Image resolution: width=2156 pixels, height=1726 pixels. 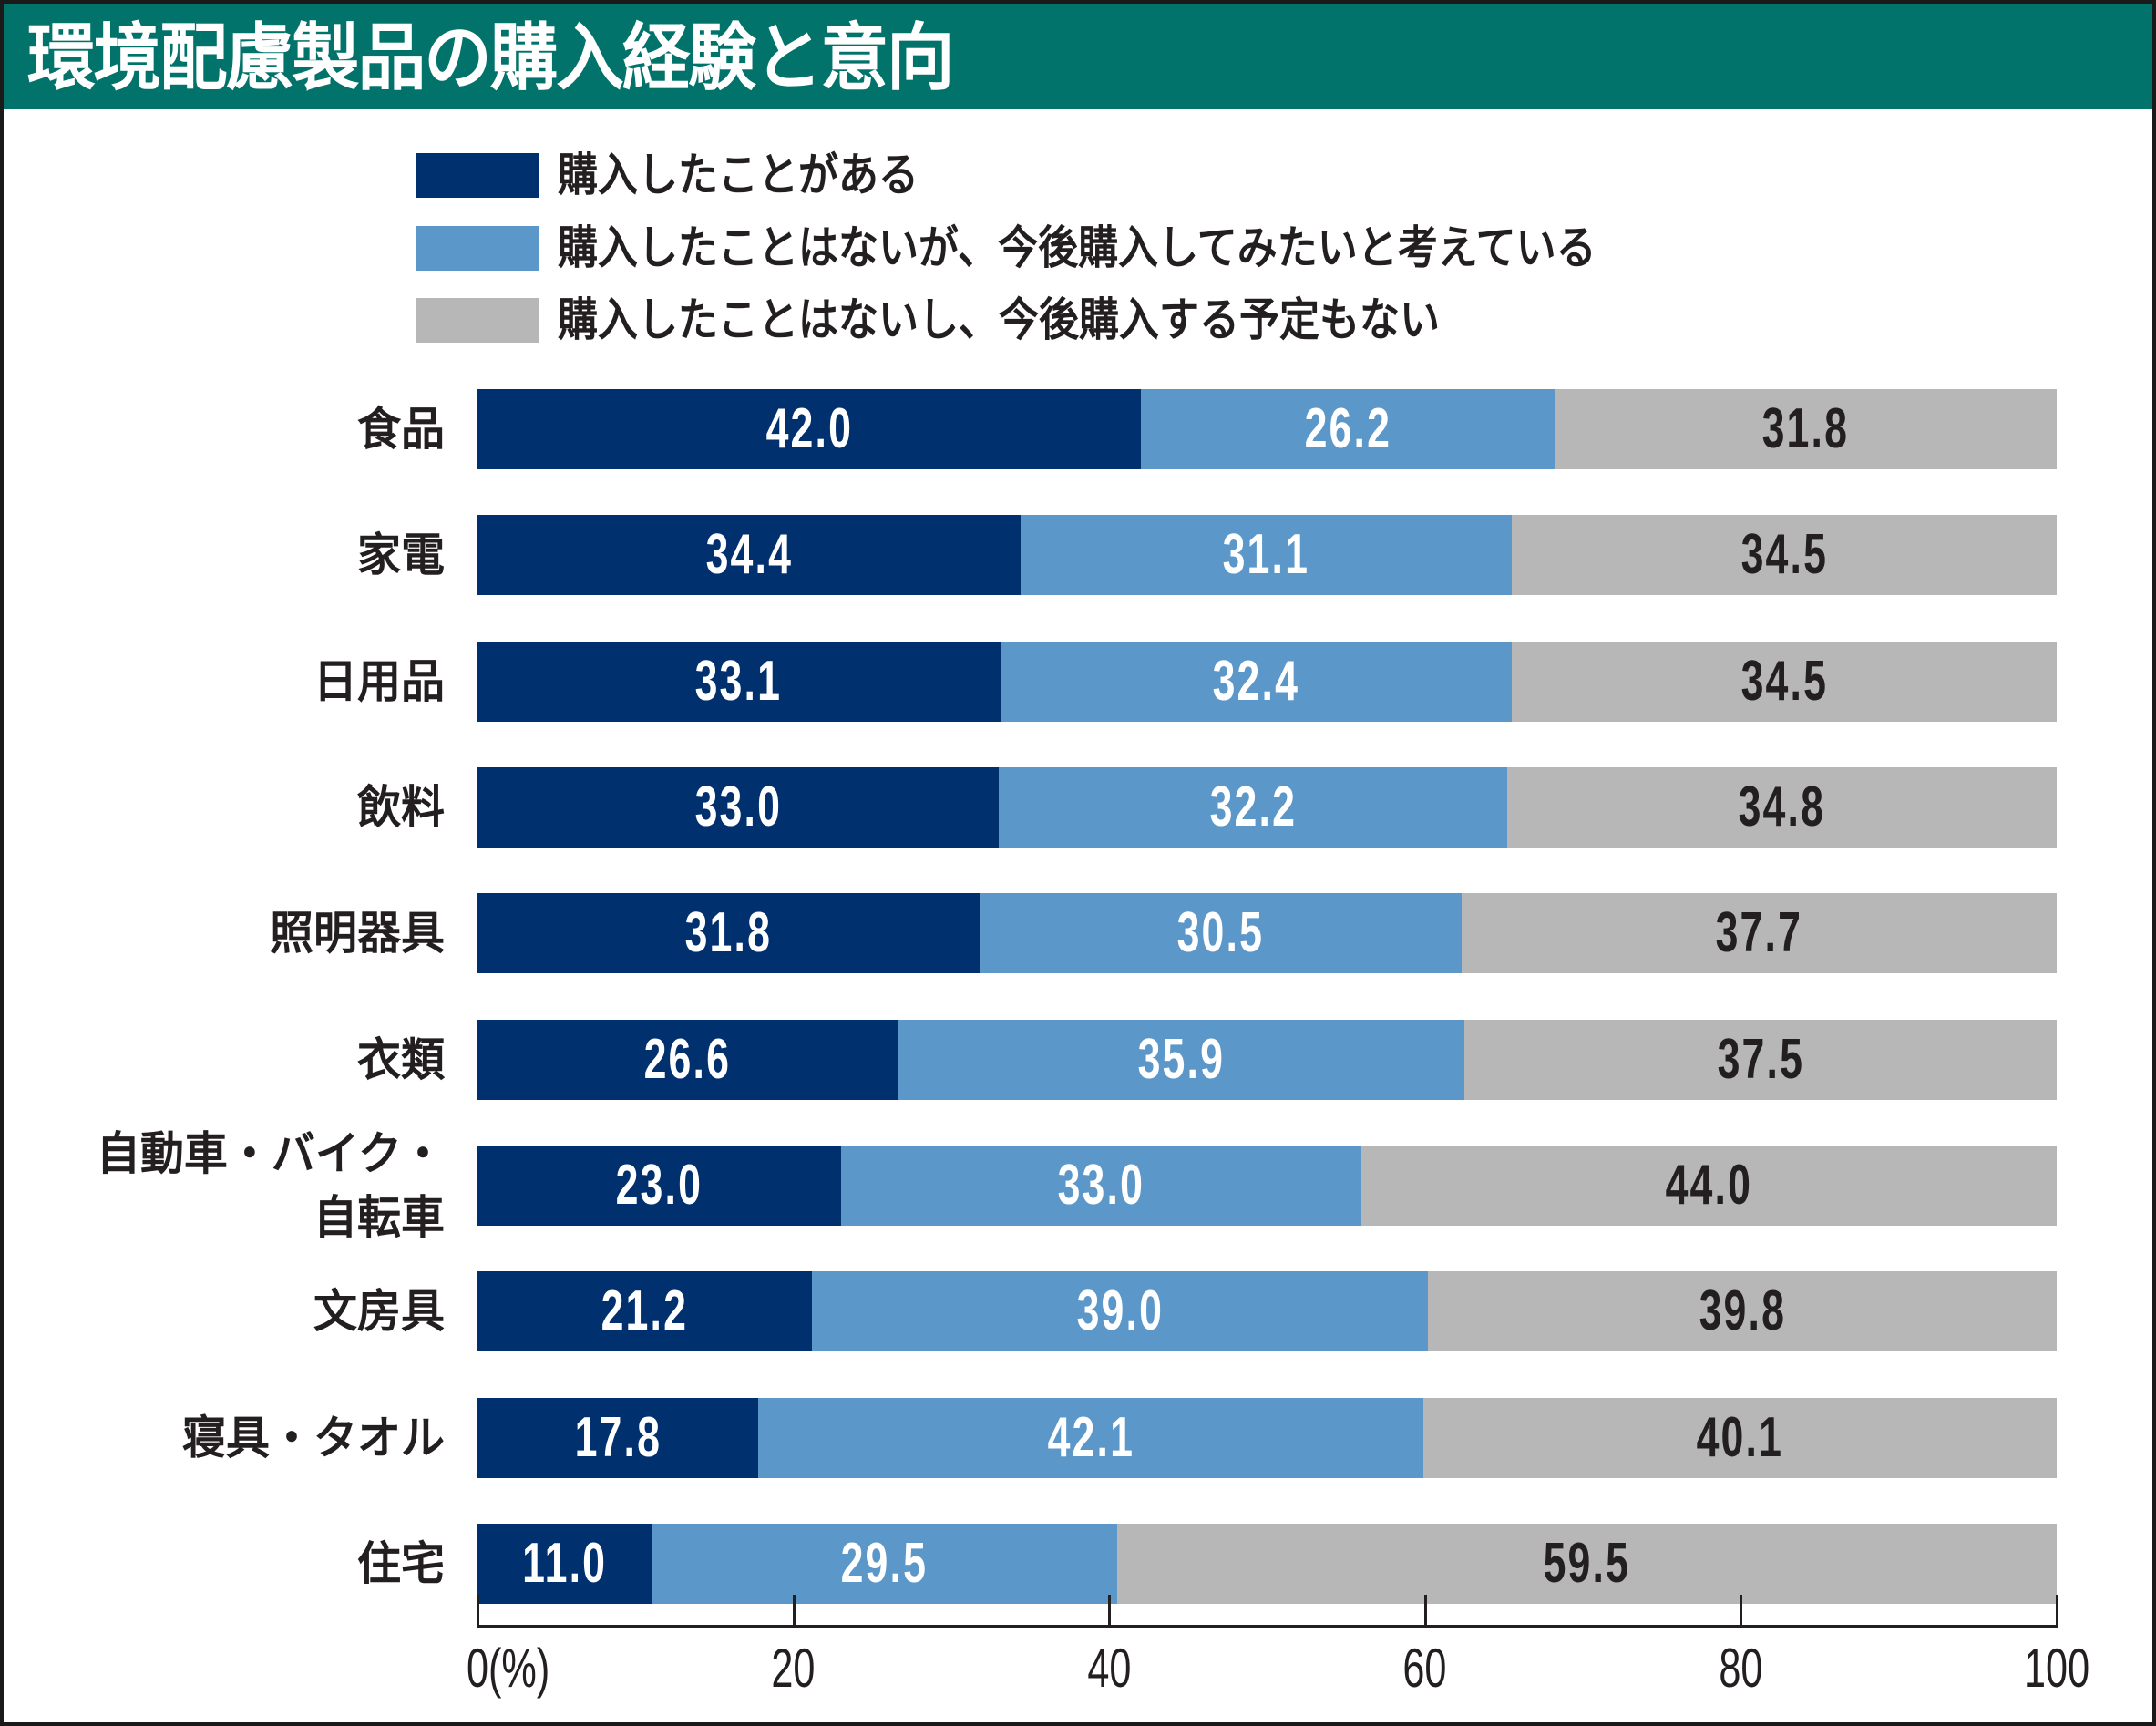 I want to click on data-label-want-to-buy: 32.2, so click(x=1253, y=806).